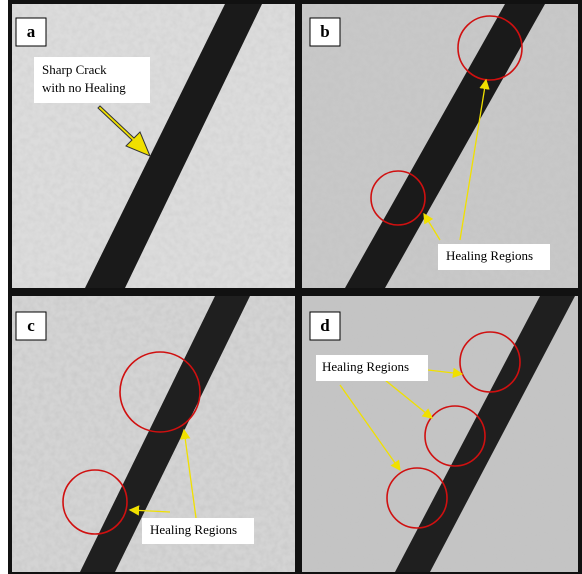  I want to click on panel-label: a, so click(31, 31).